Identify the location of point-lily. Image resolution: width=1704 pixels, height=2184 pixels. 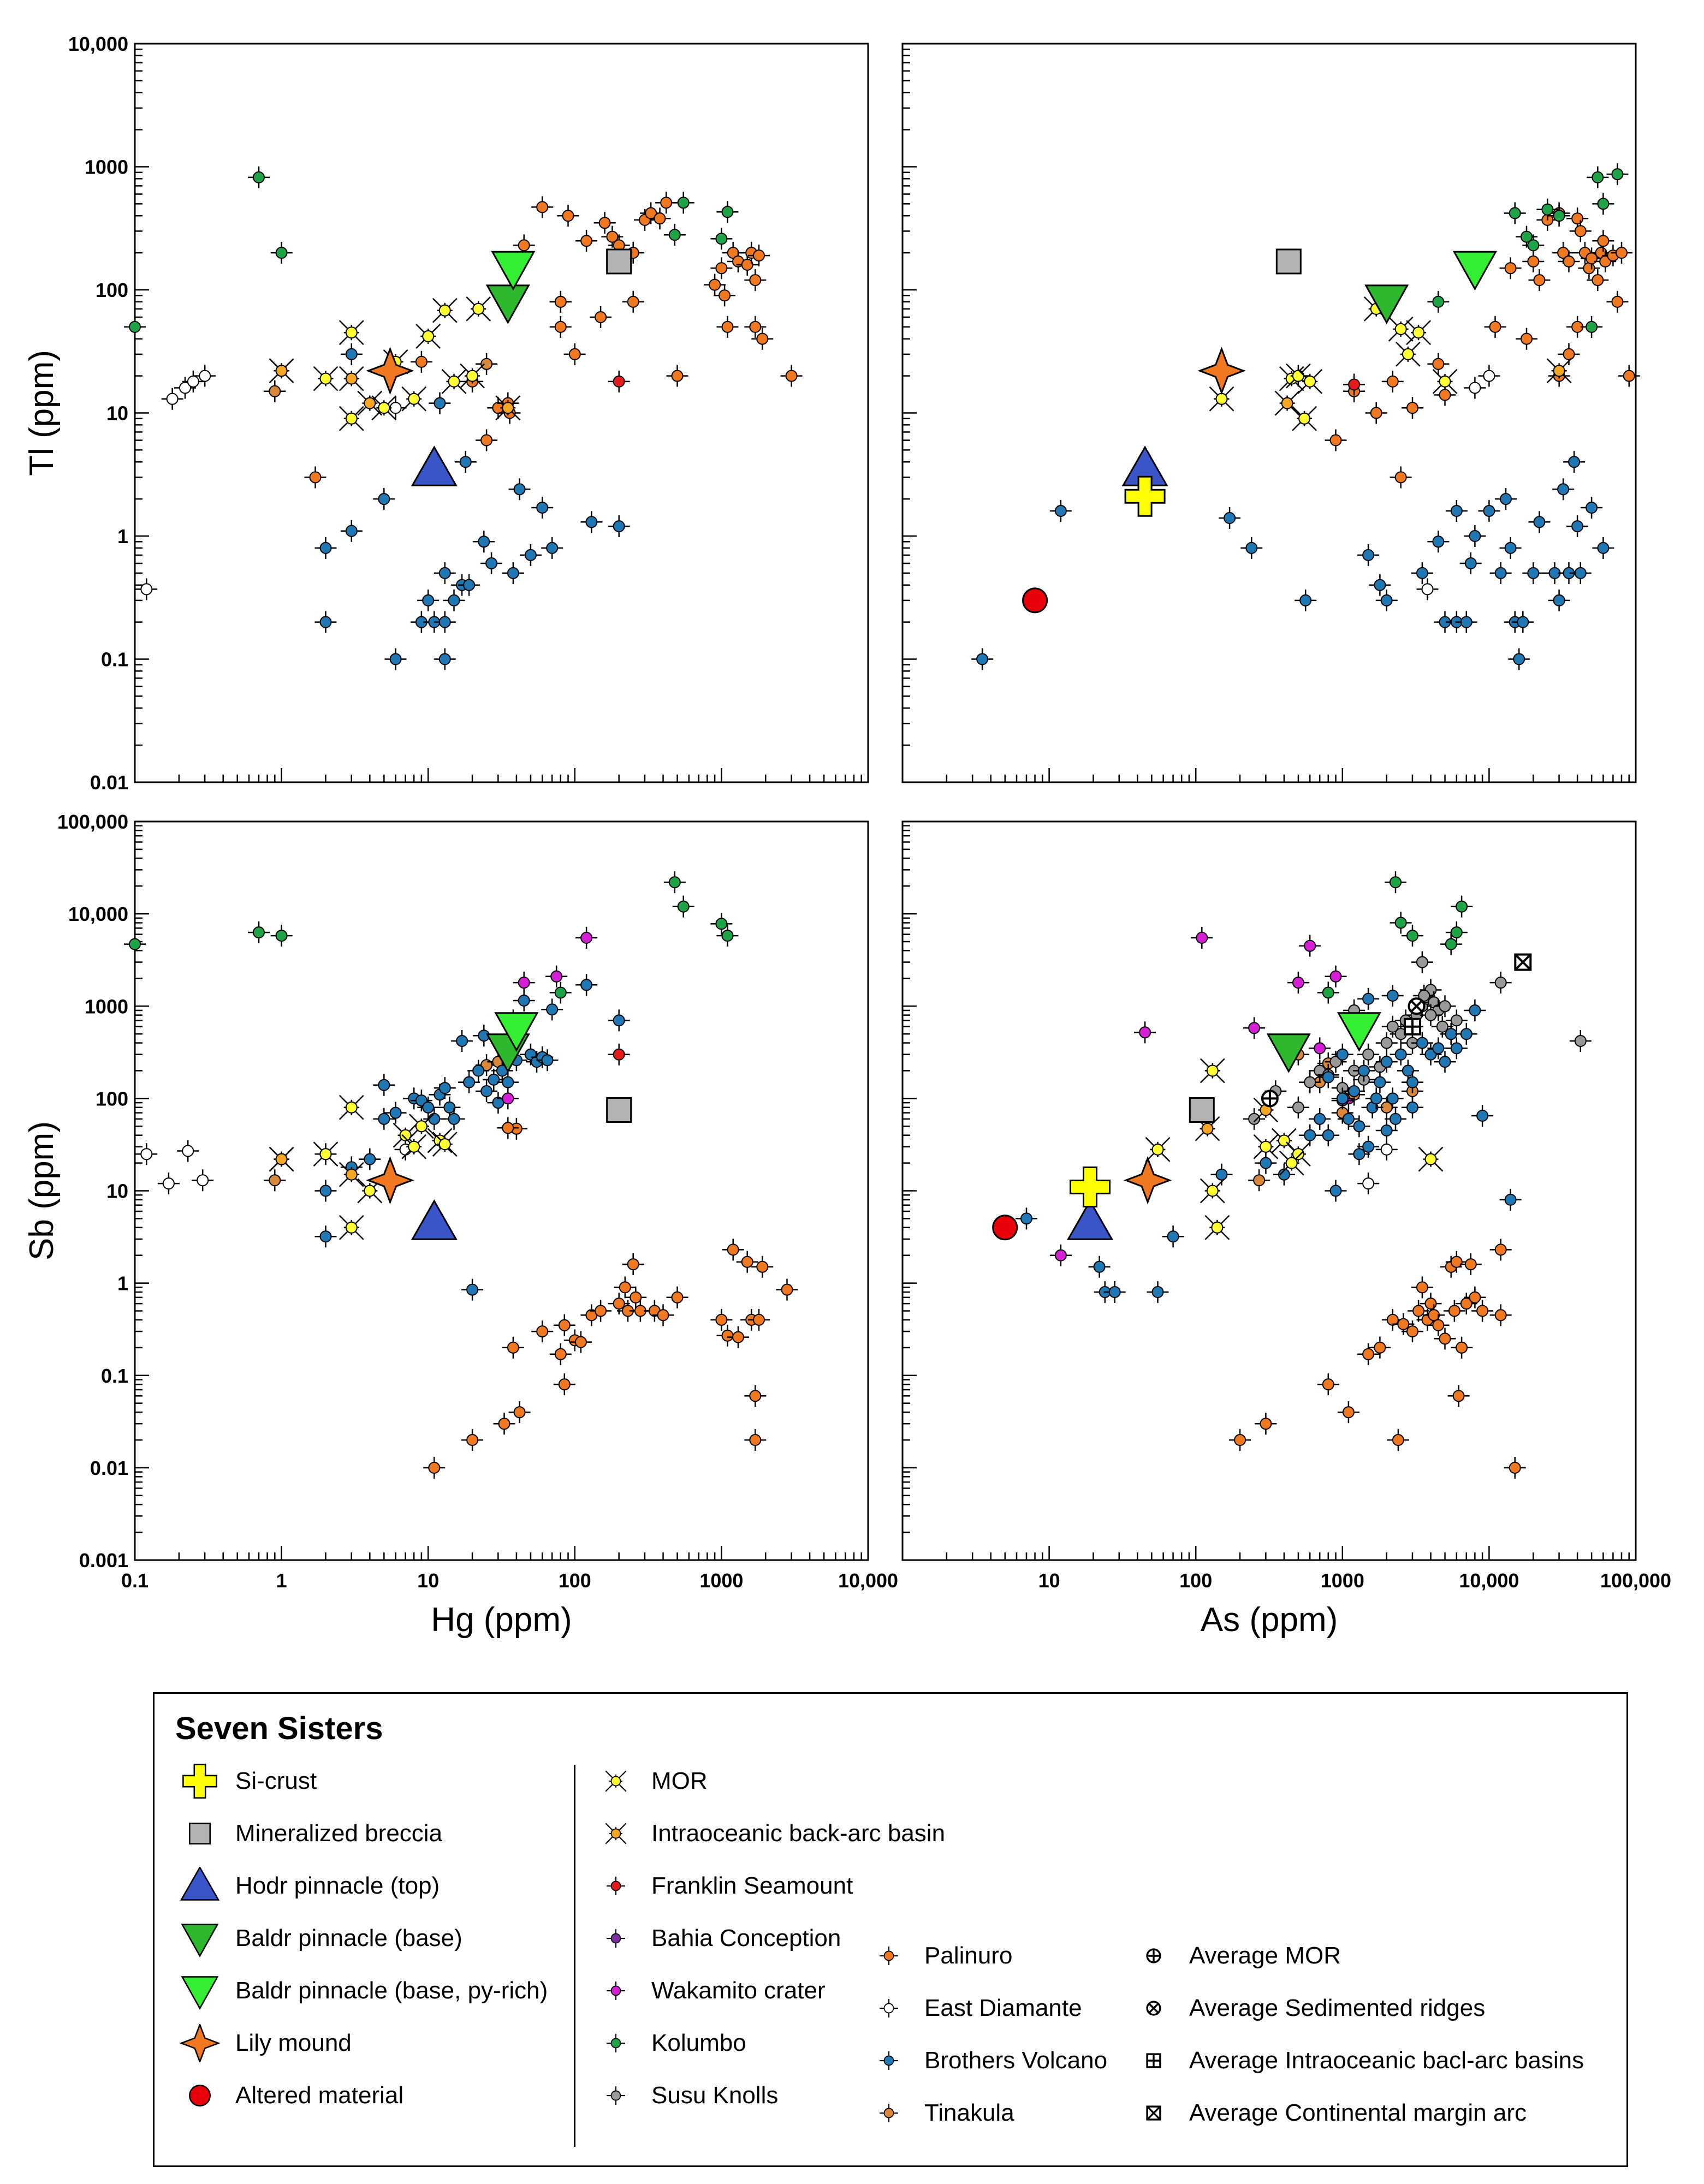
(390, 371).